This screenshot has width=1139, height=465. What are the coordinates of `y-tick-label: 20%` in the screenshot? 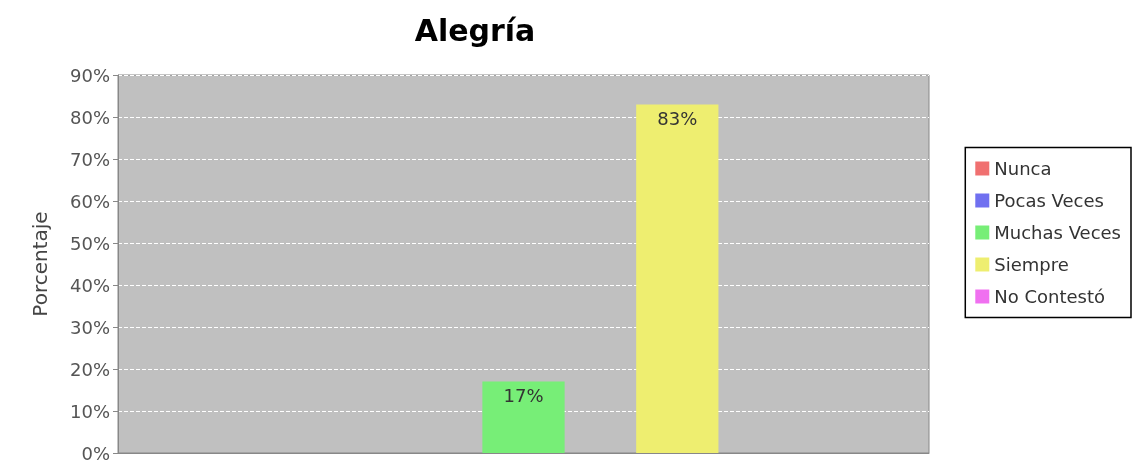 It's located at (89, 369).